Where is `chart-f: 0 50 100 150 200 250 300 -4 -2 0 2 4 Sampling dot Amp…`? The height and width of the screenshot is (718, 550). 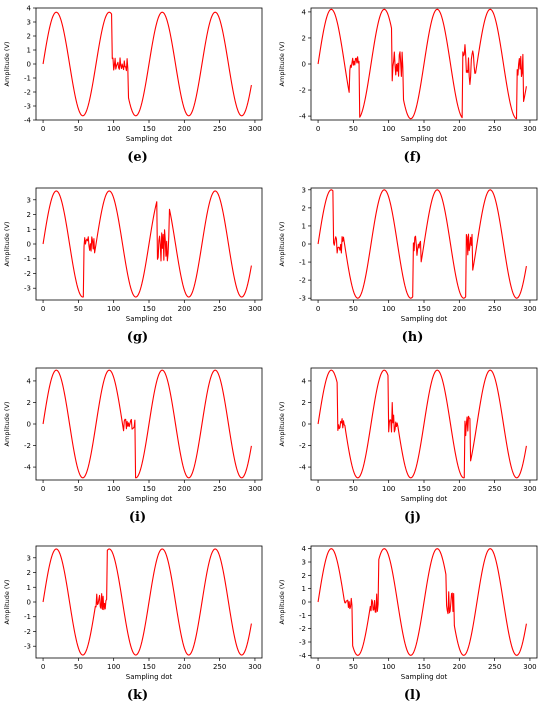
chart-f: 0 50 100 150 200 250 300 -4 -2 0 2 4 Sampling dot Amp… is located at coordinates (408, 75).